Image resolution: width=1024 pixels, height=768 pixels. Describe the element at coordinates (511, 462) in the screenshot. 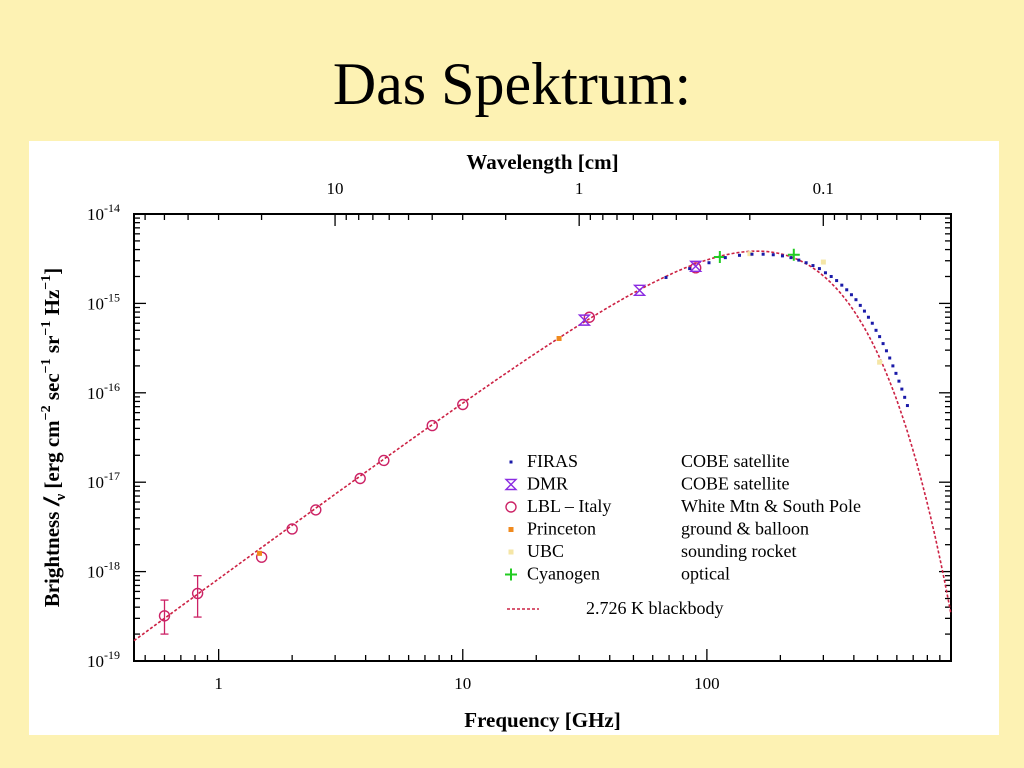

I see `legend-marker-firas` at that location.